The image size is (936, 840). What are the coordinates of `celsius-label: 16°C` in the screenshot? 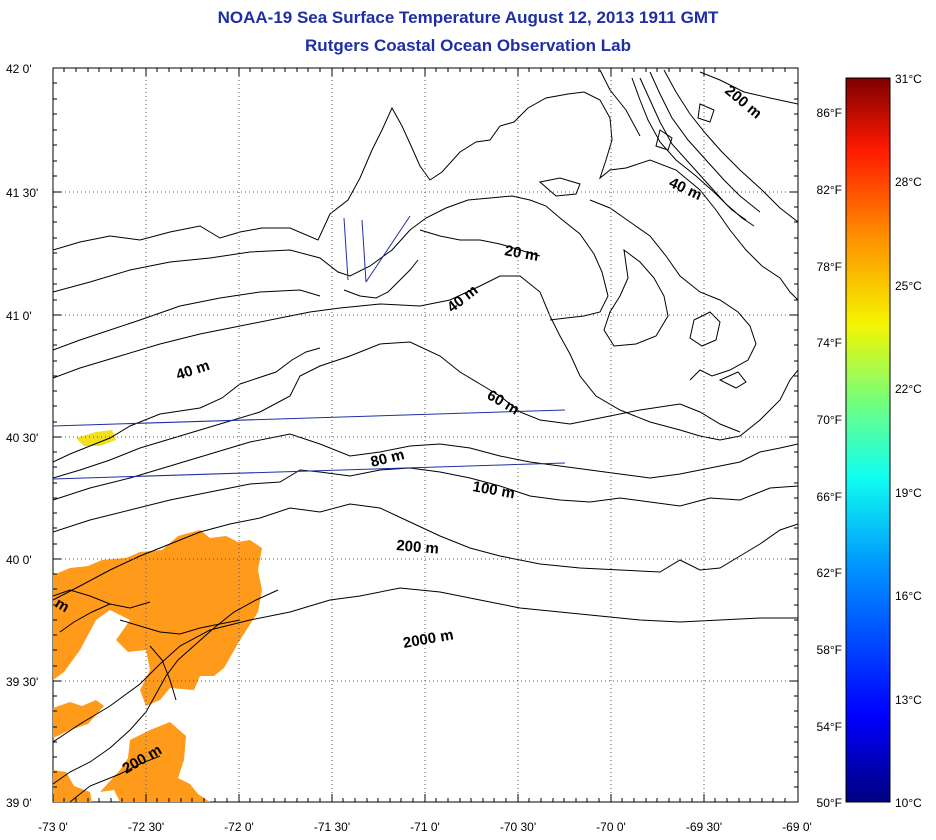 It's located at (908, 596).